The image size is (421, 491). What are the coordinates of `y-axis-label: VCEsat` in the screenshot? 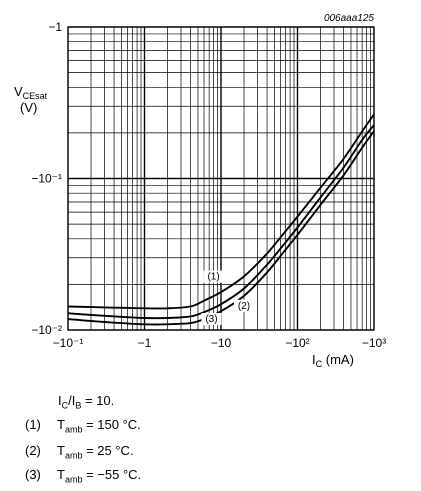 It's located at (31, 92).